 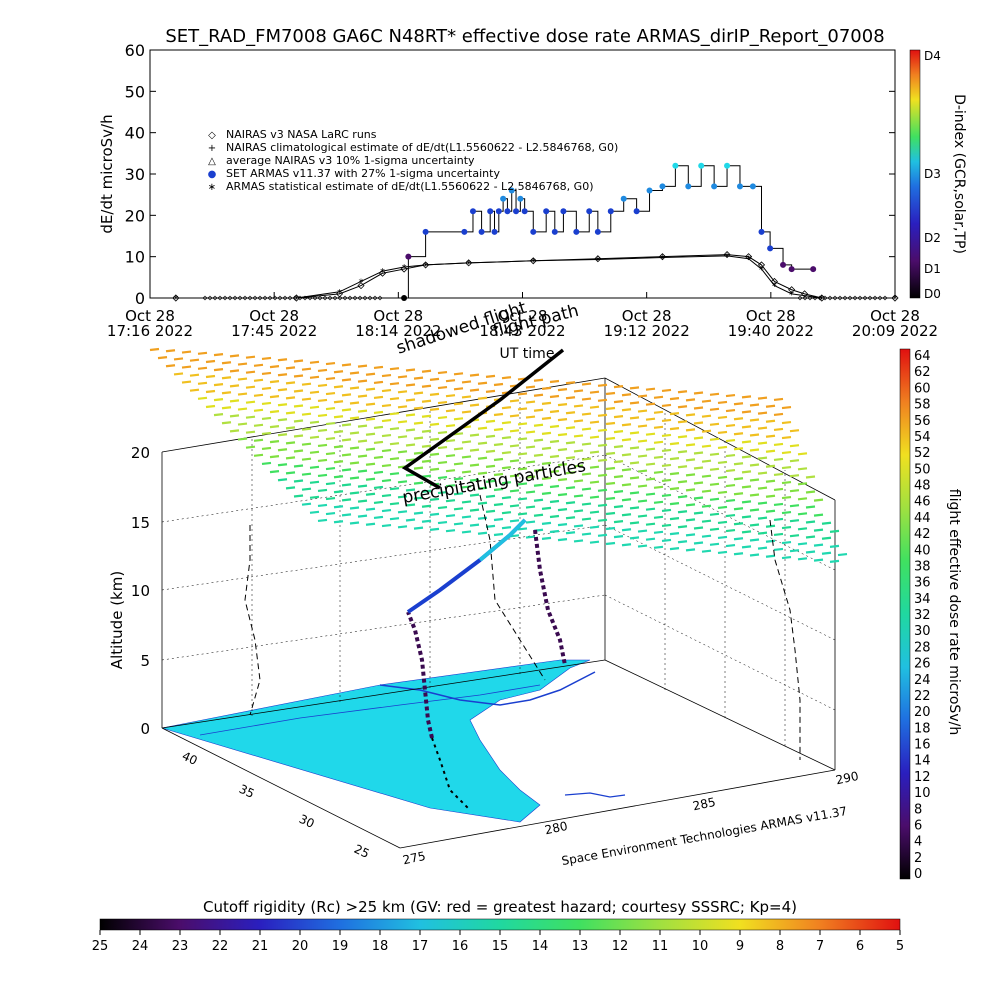 I want to click on state-borders, so click(x=370, y=710).